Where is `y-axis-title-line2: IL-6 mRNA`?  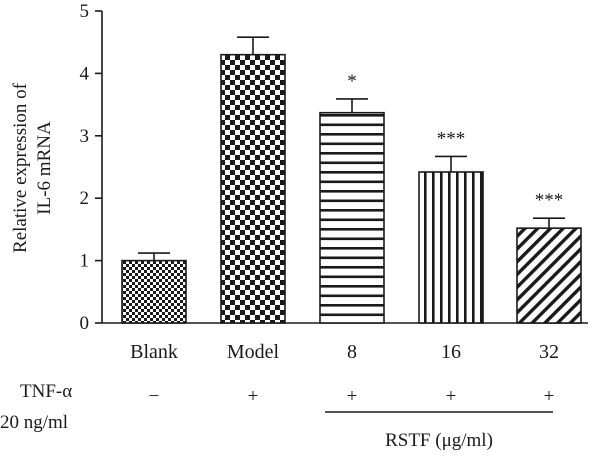
y-axis-title-line2: IL-6 mRNA is located at coordinates (44, 168).